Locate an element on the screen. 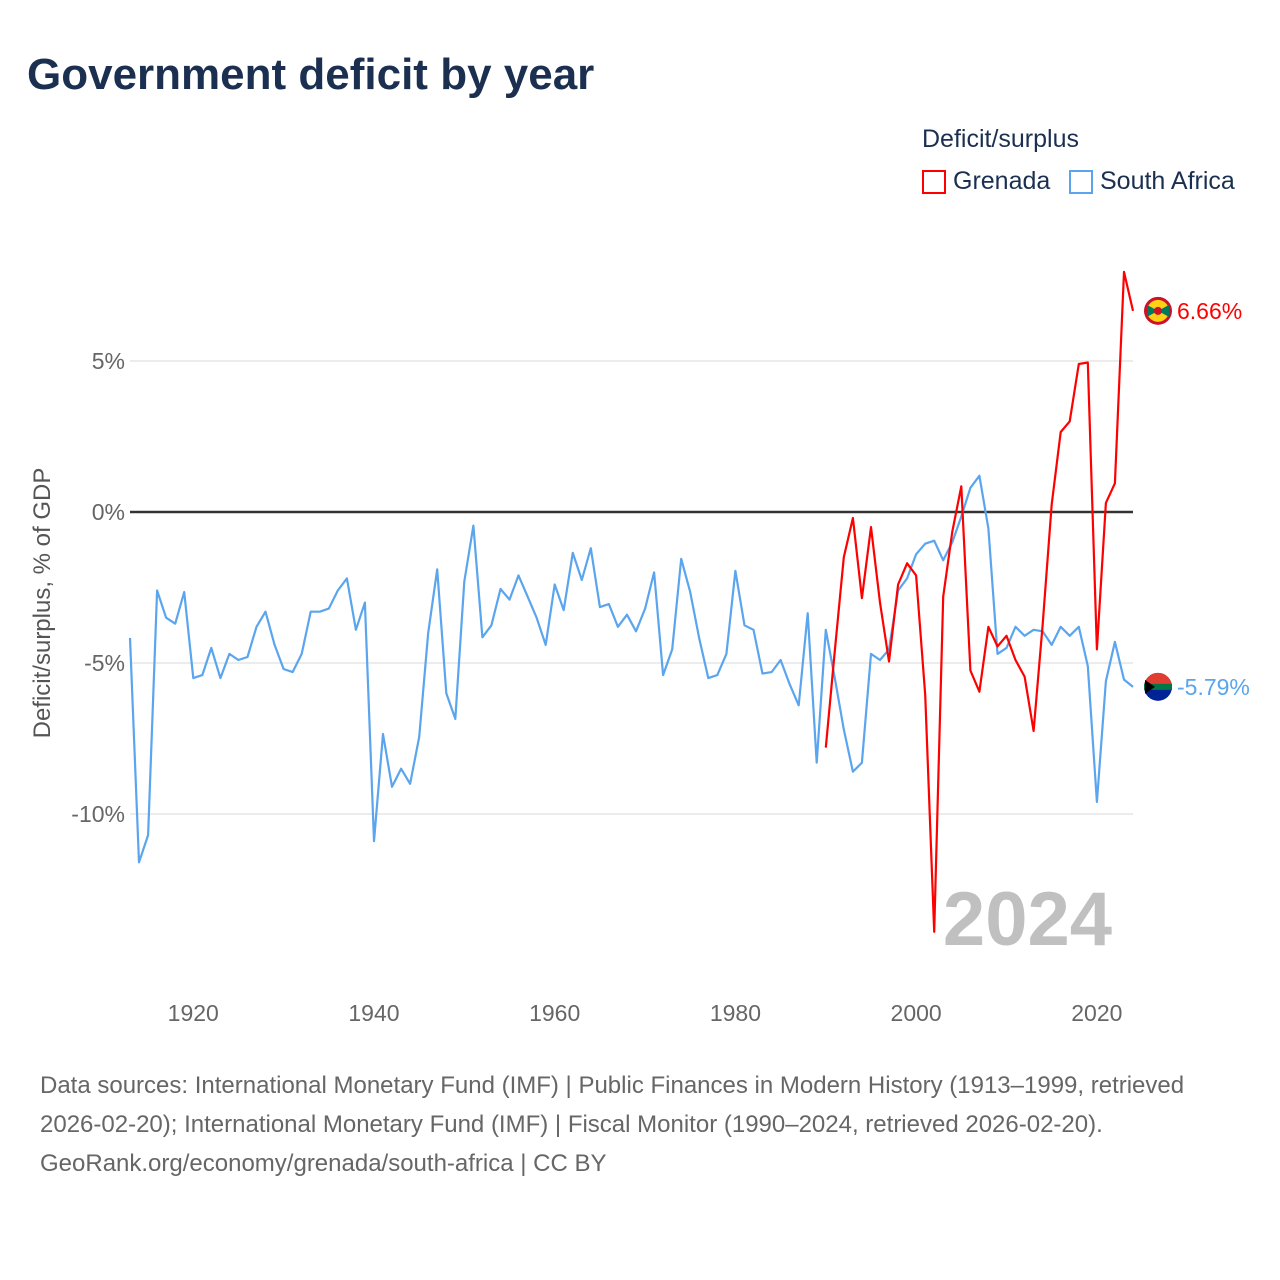  x-tick-label: 2000 is located at coordinates (916, 1013).